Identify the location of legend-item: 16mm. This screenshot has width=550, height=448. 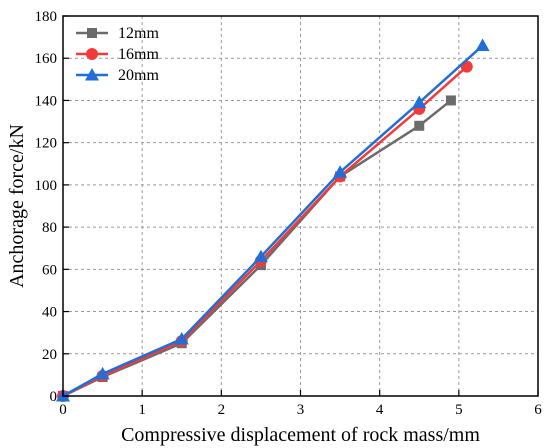
(117, 54).